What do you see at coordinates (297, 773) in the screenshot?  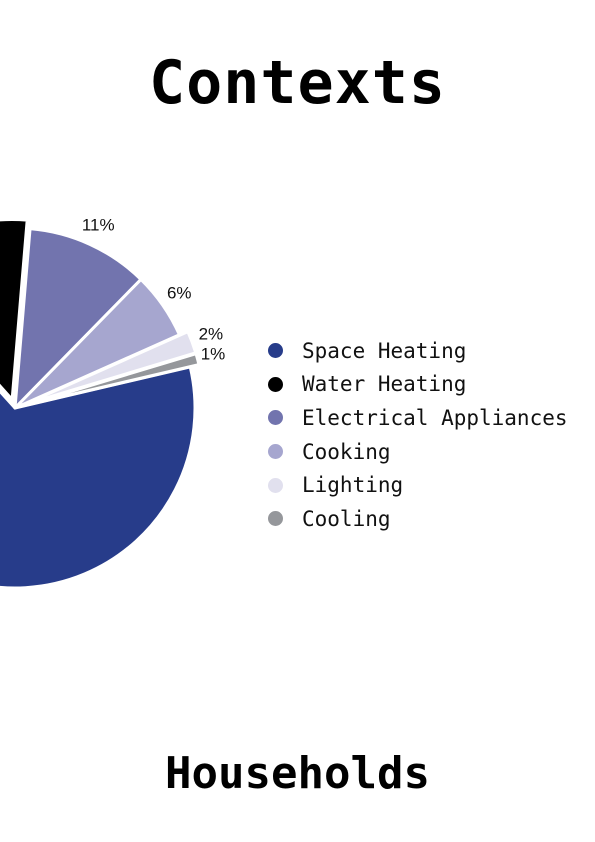 I see `page-footer: Households` at bounding box center [297, 773].